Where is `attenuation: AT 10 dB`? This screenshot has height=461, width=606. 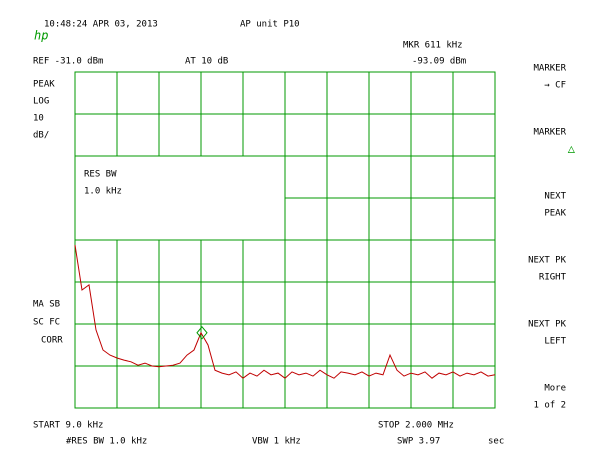 attenuation: AT 10 dB is located at coordinates (206, 62).